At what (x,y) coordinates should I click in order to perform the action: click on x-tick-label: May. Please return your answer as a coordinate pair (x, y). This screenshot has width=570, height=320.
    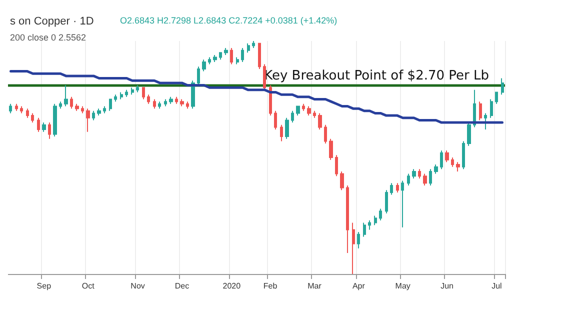
    Looking at the image, I should click on (402, 286).